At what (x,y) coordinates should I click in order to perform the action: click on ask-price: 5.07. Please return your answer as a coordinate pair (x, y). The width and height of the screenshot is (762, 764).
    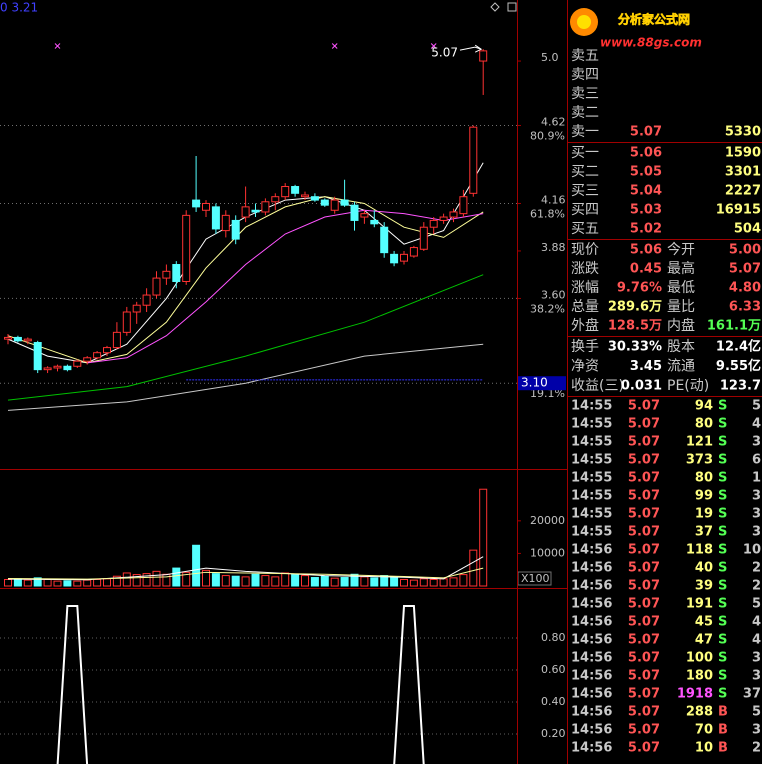
    Looking at the image, I should click on (646, 132).